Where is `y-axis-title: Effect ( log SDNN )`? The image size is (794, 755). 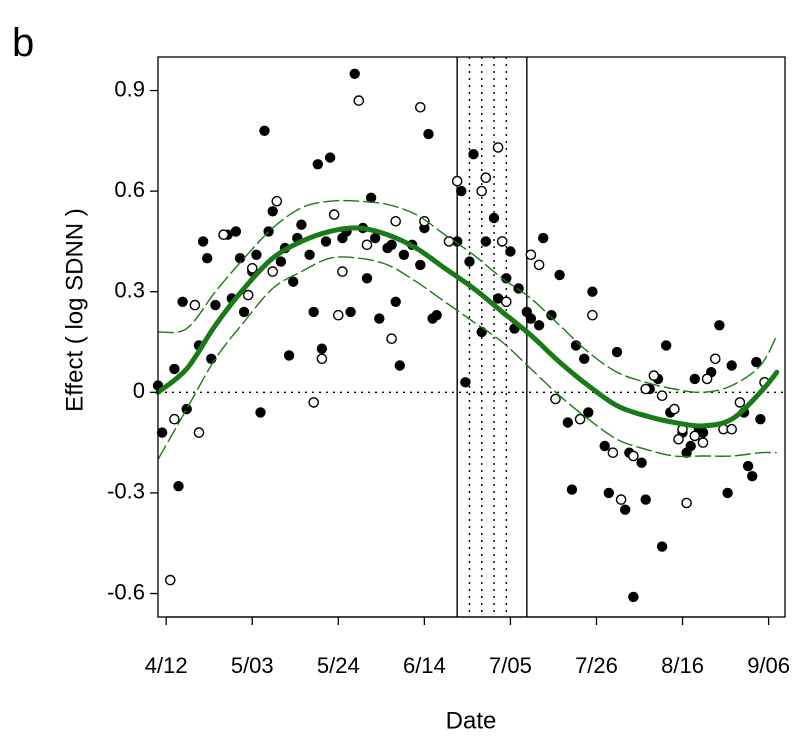 y-axis-title: Effect ( log SDNN ) is located at coordinates (74, 310).